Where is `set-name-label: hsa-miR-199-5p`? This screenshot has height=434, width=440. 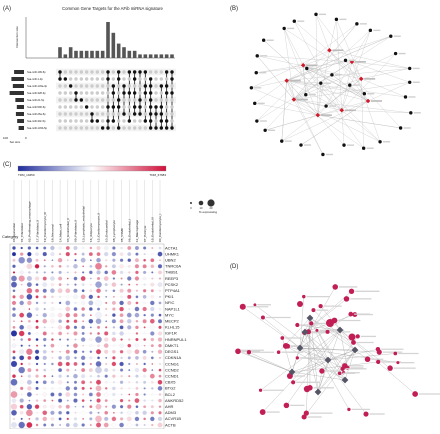 set-name-label: hsa-miR-199-5p is located at coordinates (36, 72).